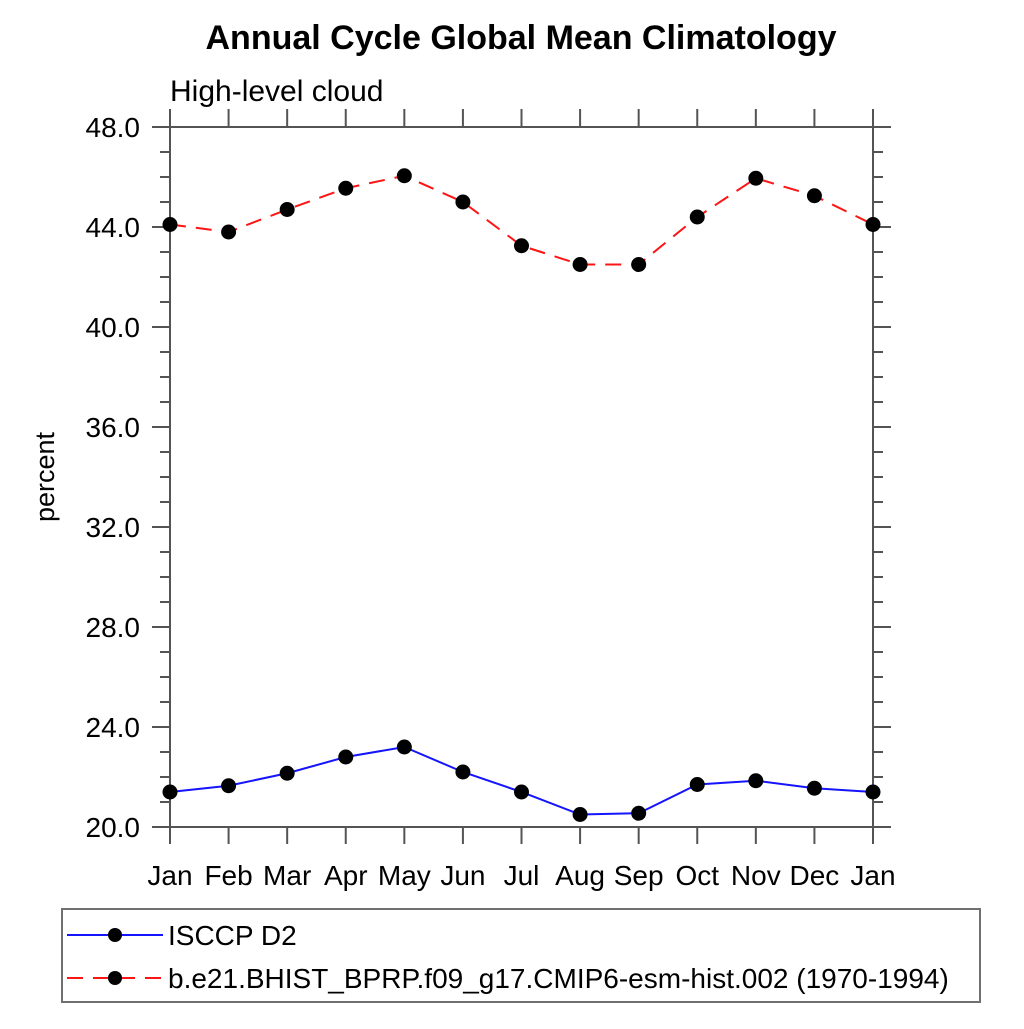 Image resolution: width=1024 pixels, height=1029 pixels. What do you see at coordinates (521, 38) in the screenshot?
I see `chart-title: Annual Cycle Global Mean Climatology` at bounding box center [521, 38].